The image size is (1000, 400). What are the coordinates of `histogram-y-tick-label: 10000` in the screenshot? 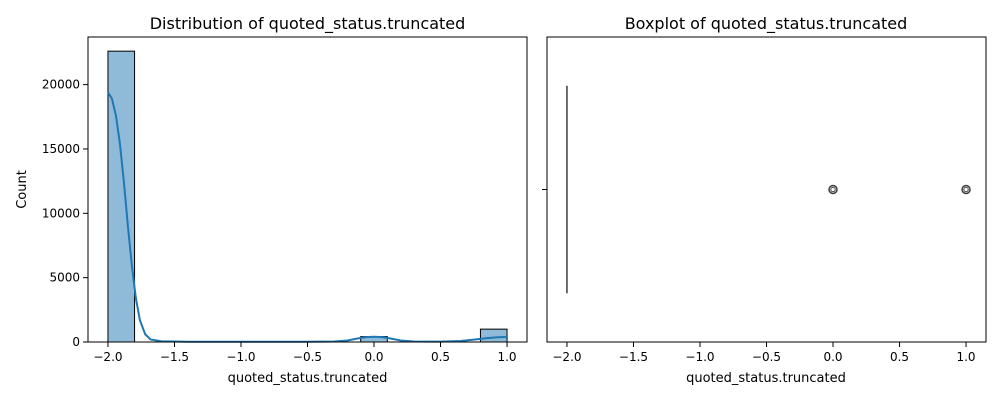 It's located at (61, 213).